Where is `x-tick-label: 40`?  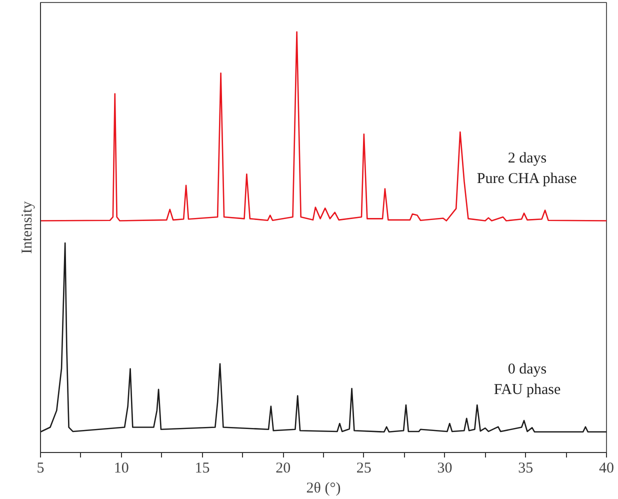 x-tick-label: 40 is located at coordinates (606, 468).